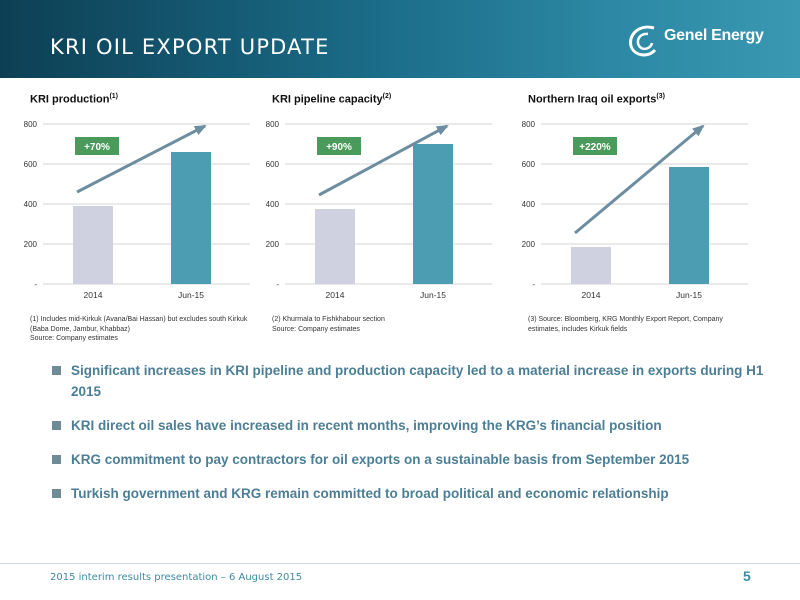 The width and height of the screenshot is (800, 600). I want to click on chart-title-production: KRI production(1), so click(74, 99).